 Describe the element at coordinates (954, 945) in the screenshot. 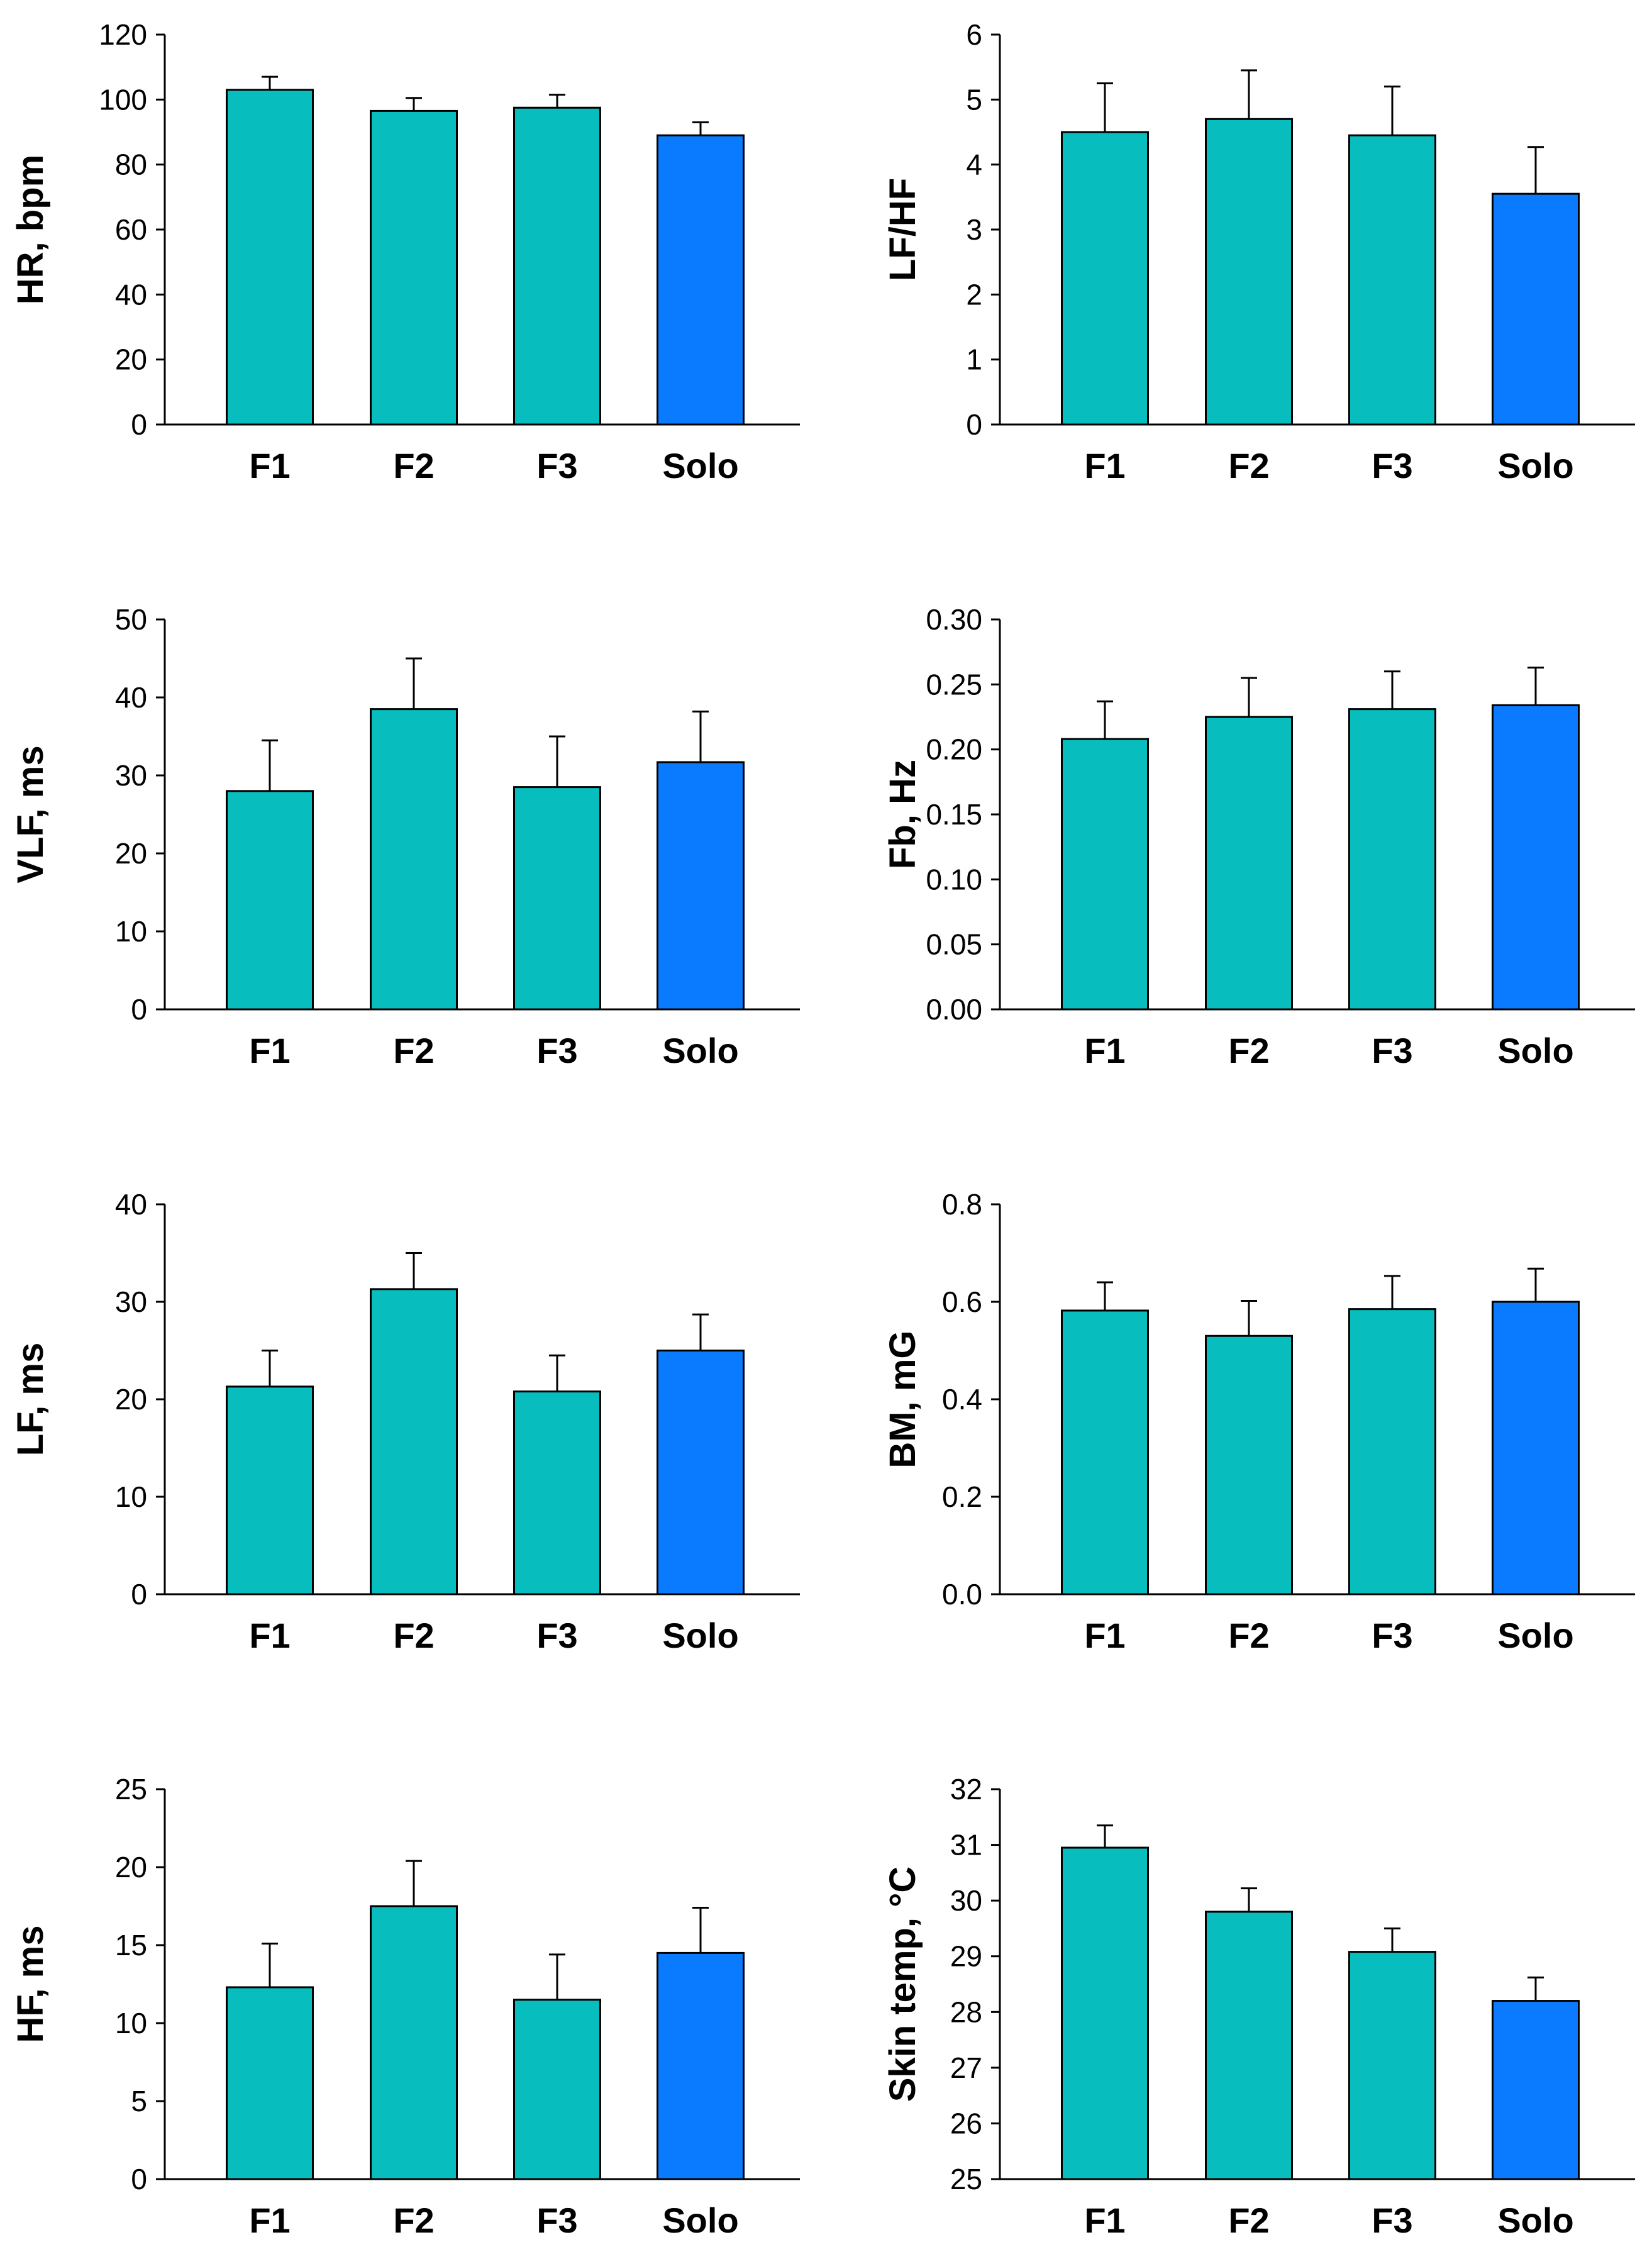

I see `y-tick-label: 0.05` at that location.